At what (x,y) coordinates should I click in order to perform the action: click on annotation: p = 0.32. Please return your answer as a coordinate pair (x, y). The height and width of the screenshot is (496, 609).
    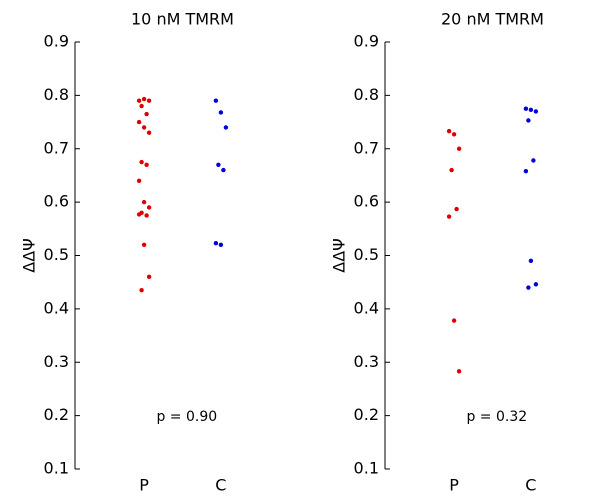
    Looking at the image, I should click on (496, 417).